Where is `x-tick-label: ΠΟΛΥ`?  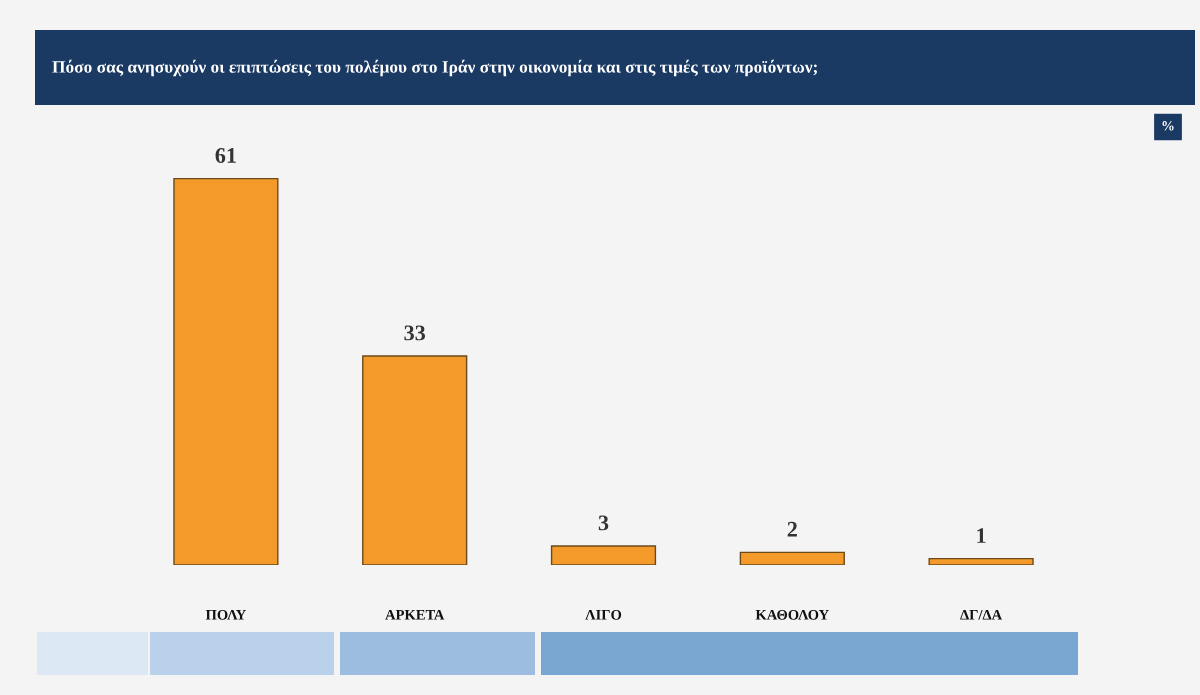 x-tick-label: ΠΟΛΥ is located at coordinates (225, 614).